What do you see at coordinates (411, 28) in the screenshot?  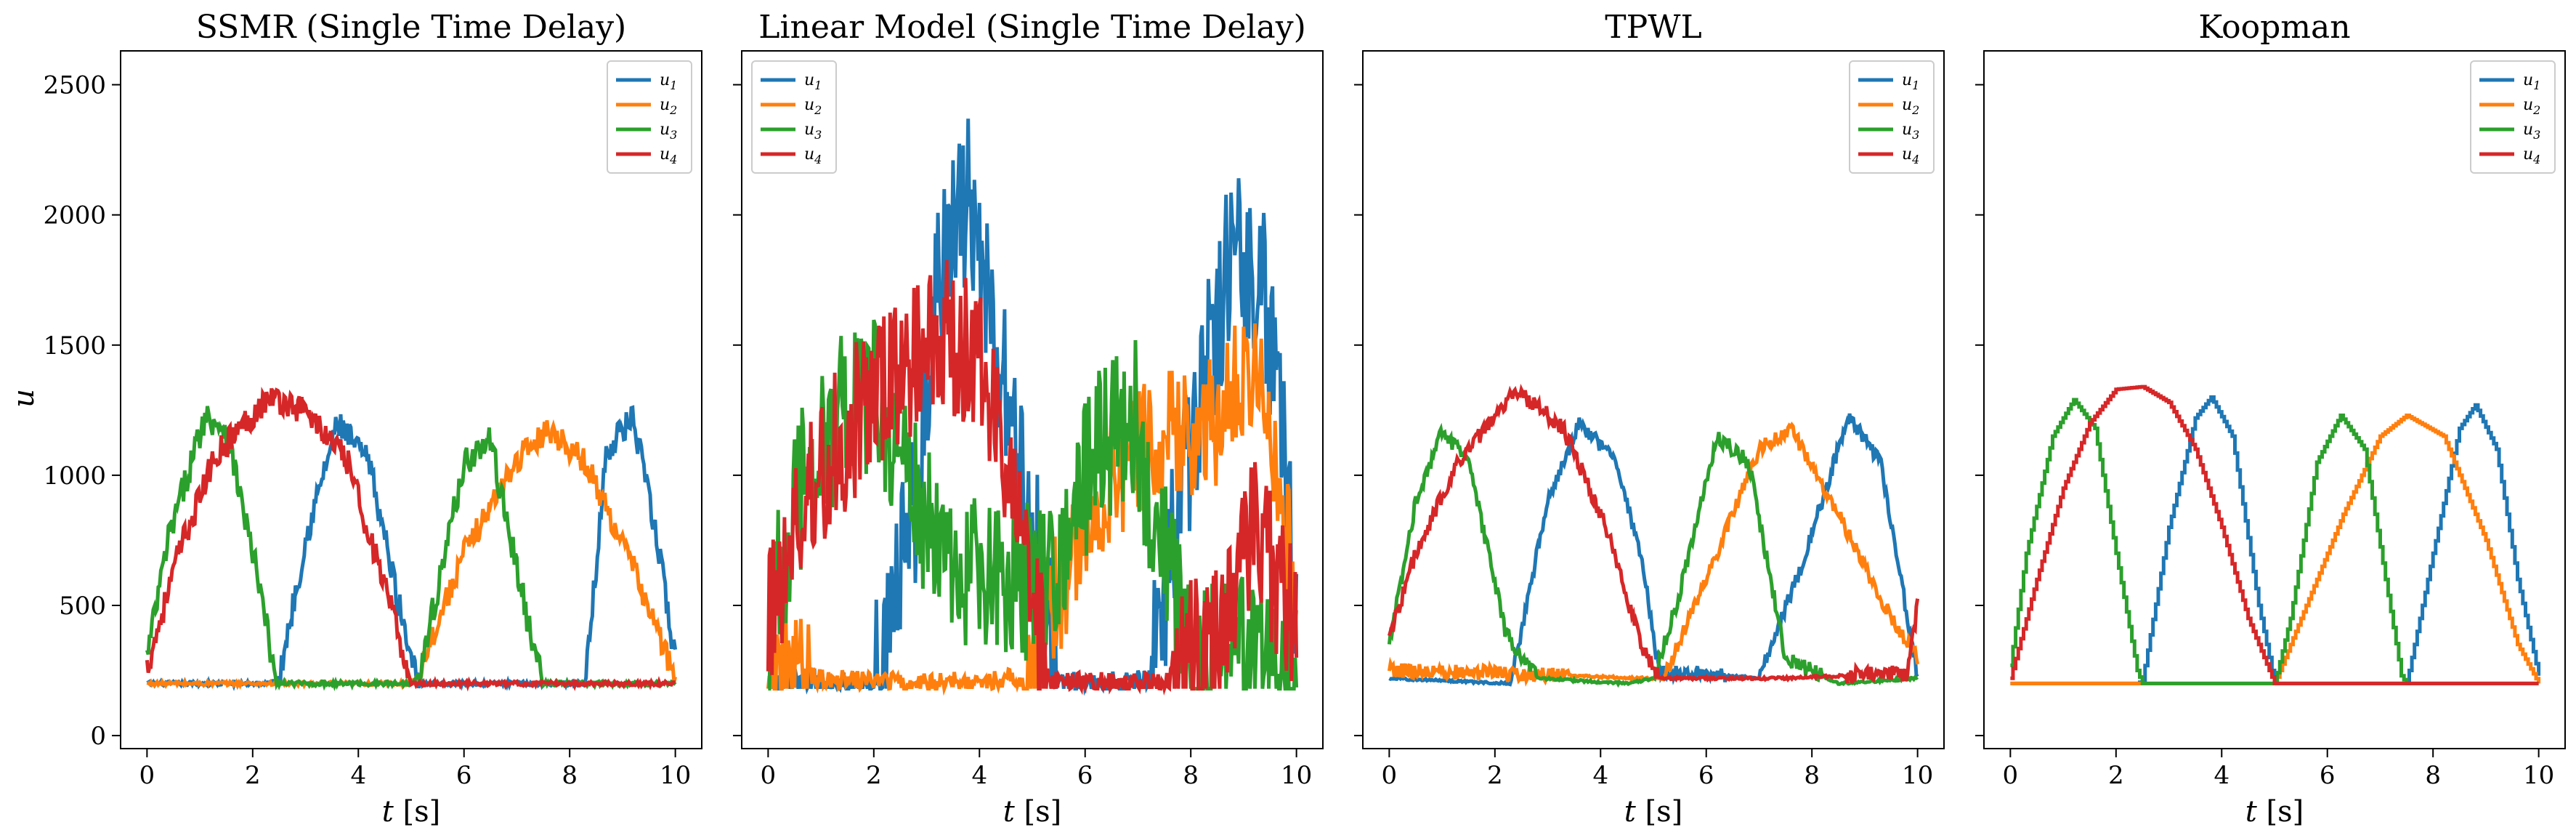 I see `chart-title: SSMR (Single Time Delay)` at bounding box center [411, 28].